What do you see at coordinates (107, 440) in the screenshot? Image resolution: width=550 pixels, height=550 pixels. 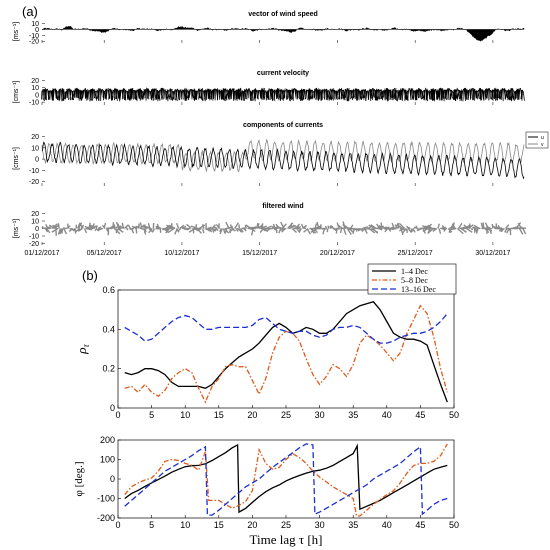 I see `y-tick-label: 200` at bounding box center [107, 440].